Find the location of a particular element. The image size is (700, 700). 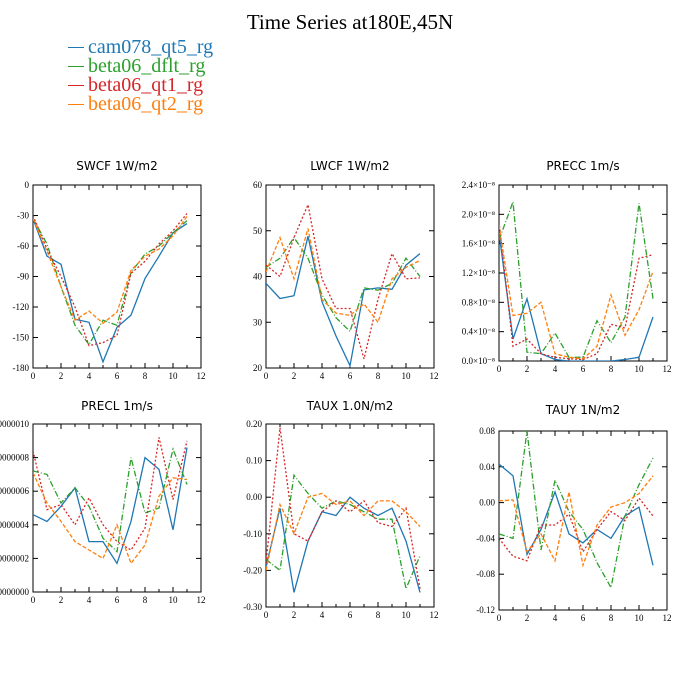

y-tick-label: 0 is located at coordinates (27, 185).